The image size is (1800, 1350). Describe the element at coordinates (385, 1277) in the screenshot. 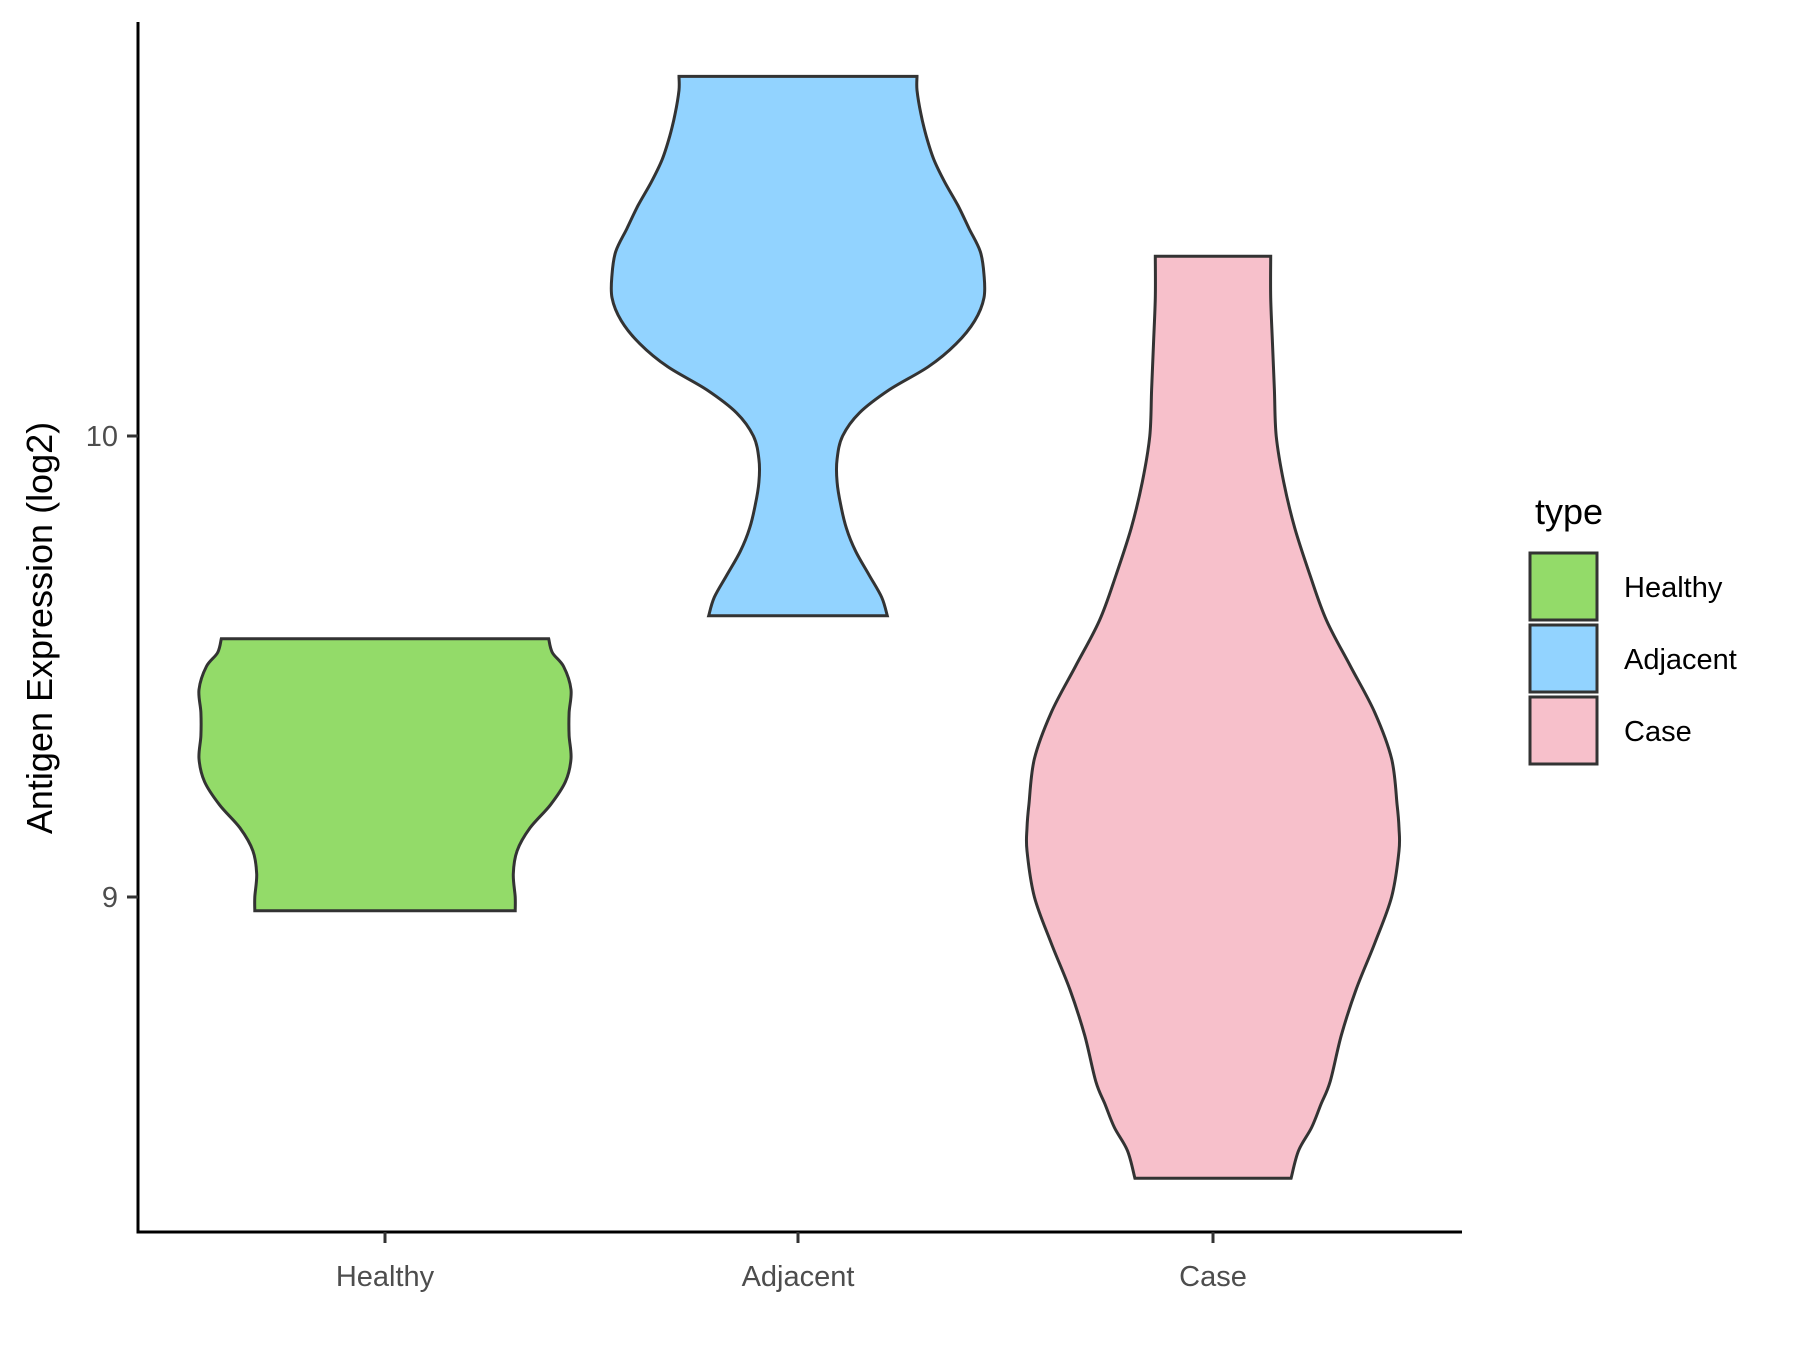

I see `x-tick-label: Healthy` at that location.